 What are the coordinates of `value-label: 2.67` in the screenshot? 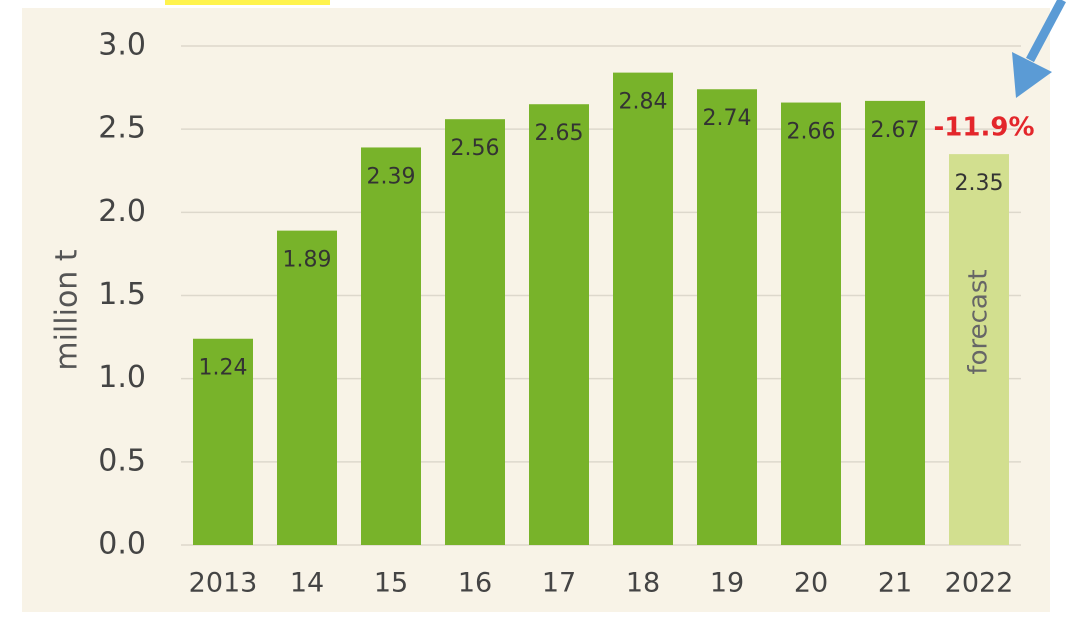 It's located at (895, 130).